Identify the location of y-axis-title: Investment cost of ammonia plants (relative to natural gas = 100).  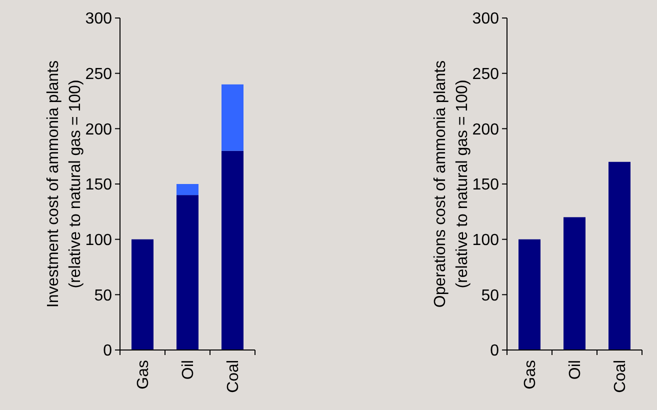
(64, 184).